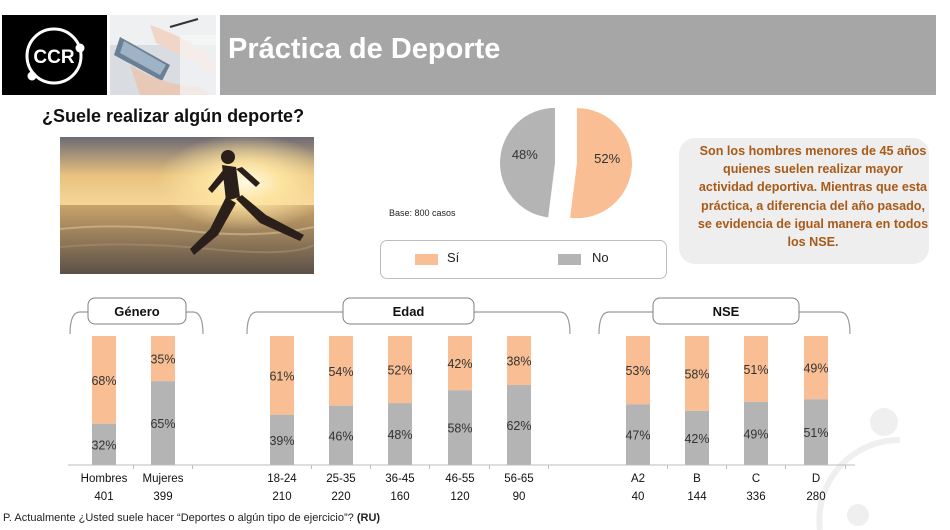 This screenshot has width=950, height=530. What do you see at coordinates (163, 479) in the screenshot?
I see `x-label-mujeres: Mujeres` at bounding box center [163, 479].